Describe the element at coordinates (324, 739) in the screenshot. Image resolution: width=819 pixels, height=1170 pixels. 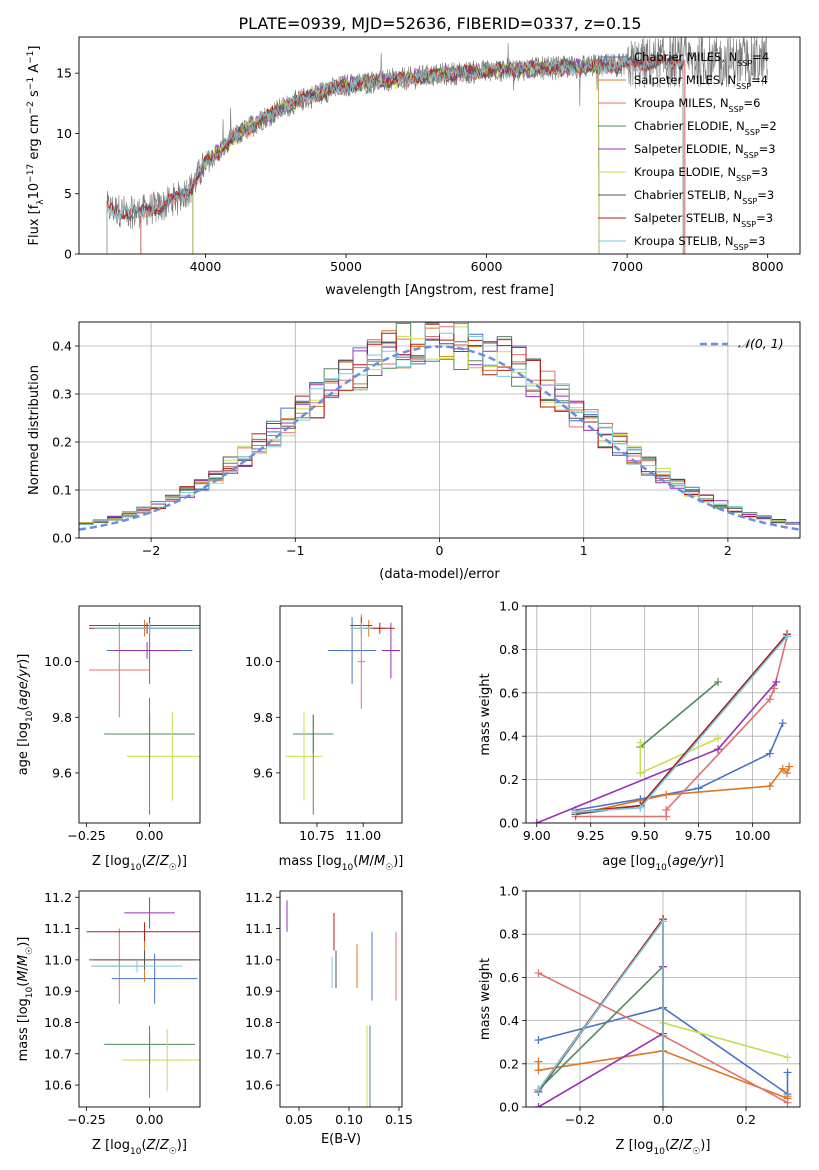
I see `age-vs-mass-panel: 10.75 11.00 9.6 9.8 10.0 mass [log10(M/M☉)]` at that location.